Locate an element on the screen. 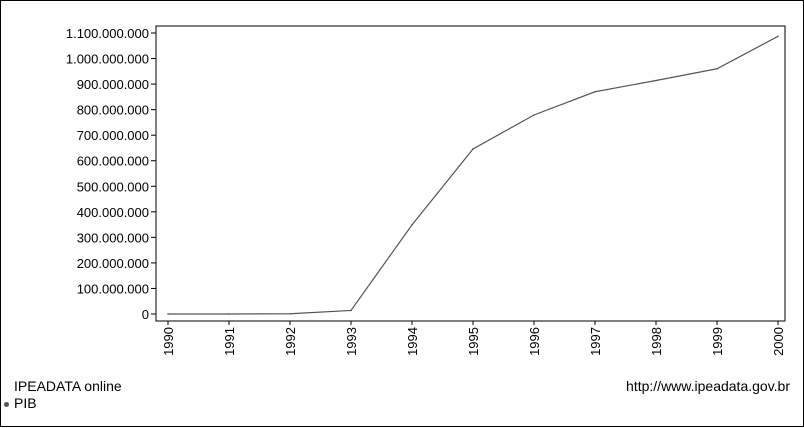 The image size is (804, 428). x-tick-label: 1990 is located at coordinates (168, 341).